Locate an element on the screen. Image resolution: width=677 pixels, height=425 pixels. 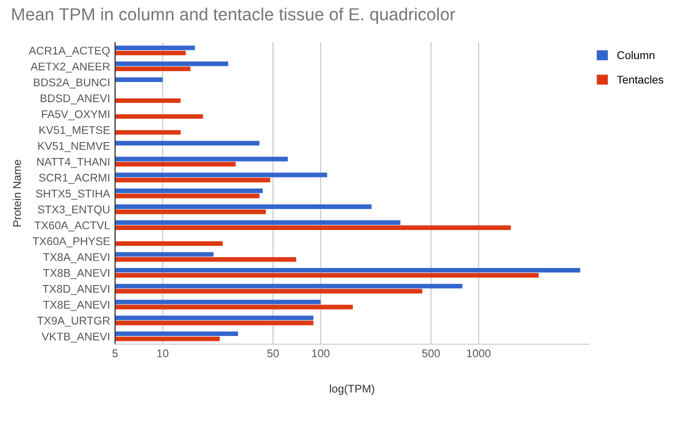
y-tick-label: KV51_NEMVE is located at coordinates (74, 147).